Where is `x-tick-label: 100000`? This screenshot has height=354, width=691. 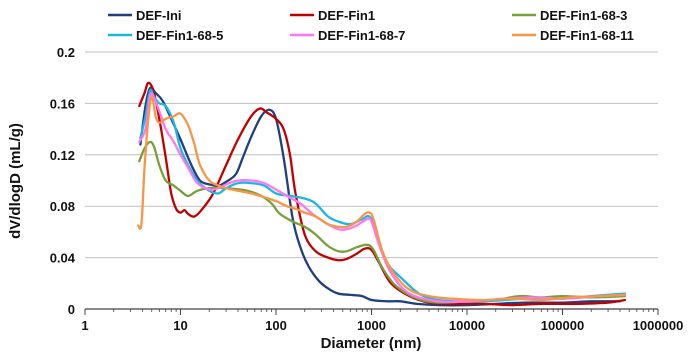
x-tick-label: 100000 is located at coordinates (562, 325).